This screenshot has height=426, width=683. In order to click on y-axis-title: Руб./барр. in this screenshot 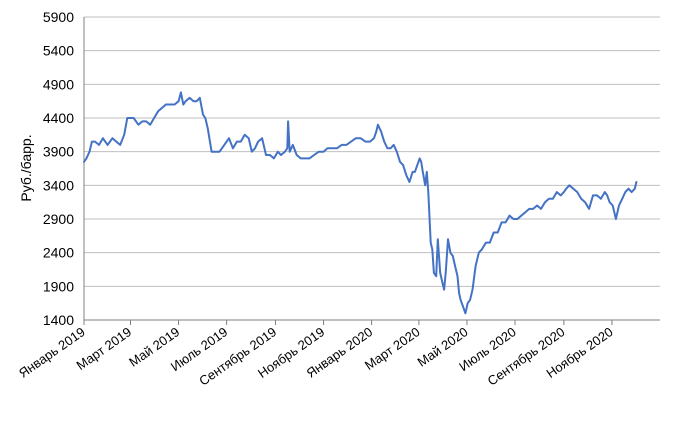, I will do `click(26, 167)`.